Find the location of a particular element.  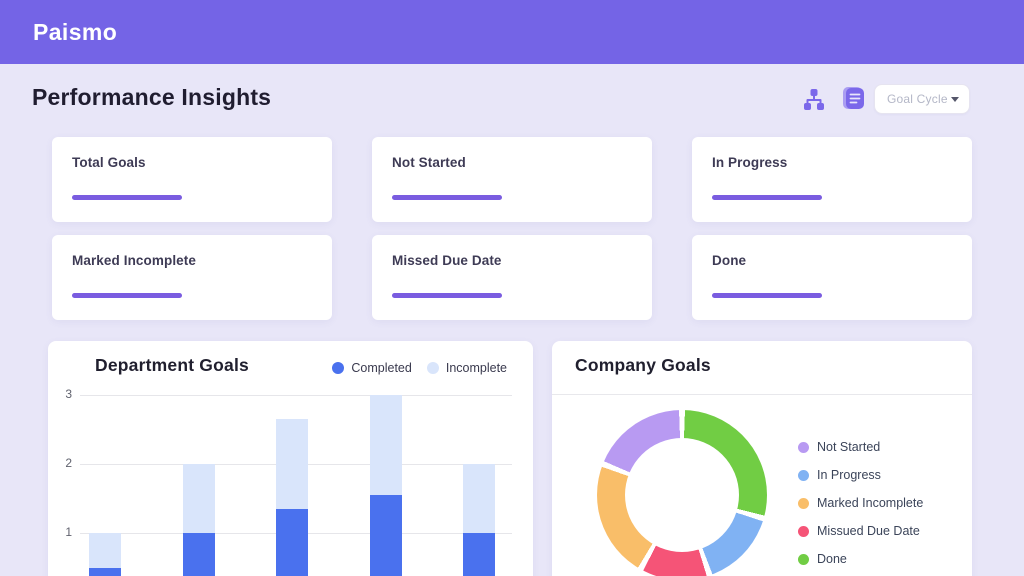

donut-legend-item: Not Started is located at coordinates (860, 447).